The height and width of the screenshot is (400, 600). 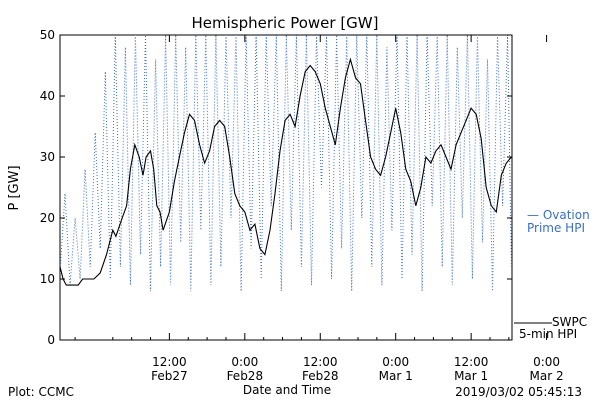 What do you see at coordinates (320, 376) in the screenshot?
I see `x-tick-date-2: Feb28` at bounding box center [320, 376].